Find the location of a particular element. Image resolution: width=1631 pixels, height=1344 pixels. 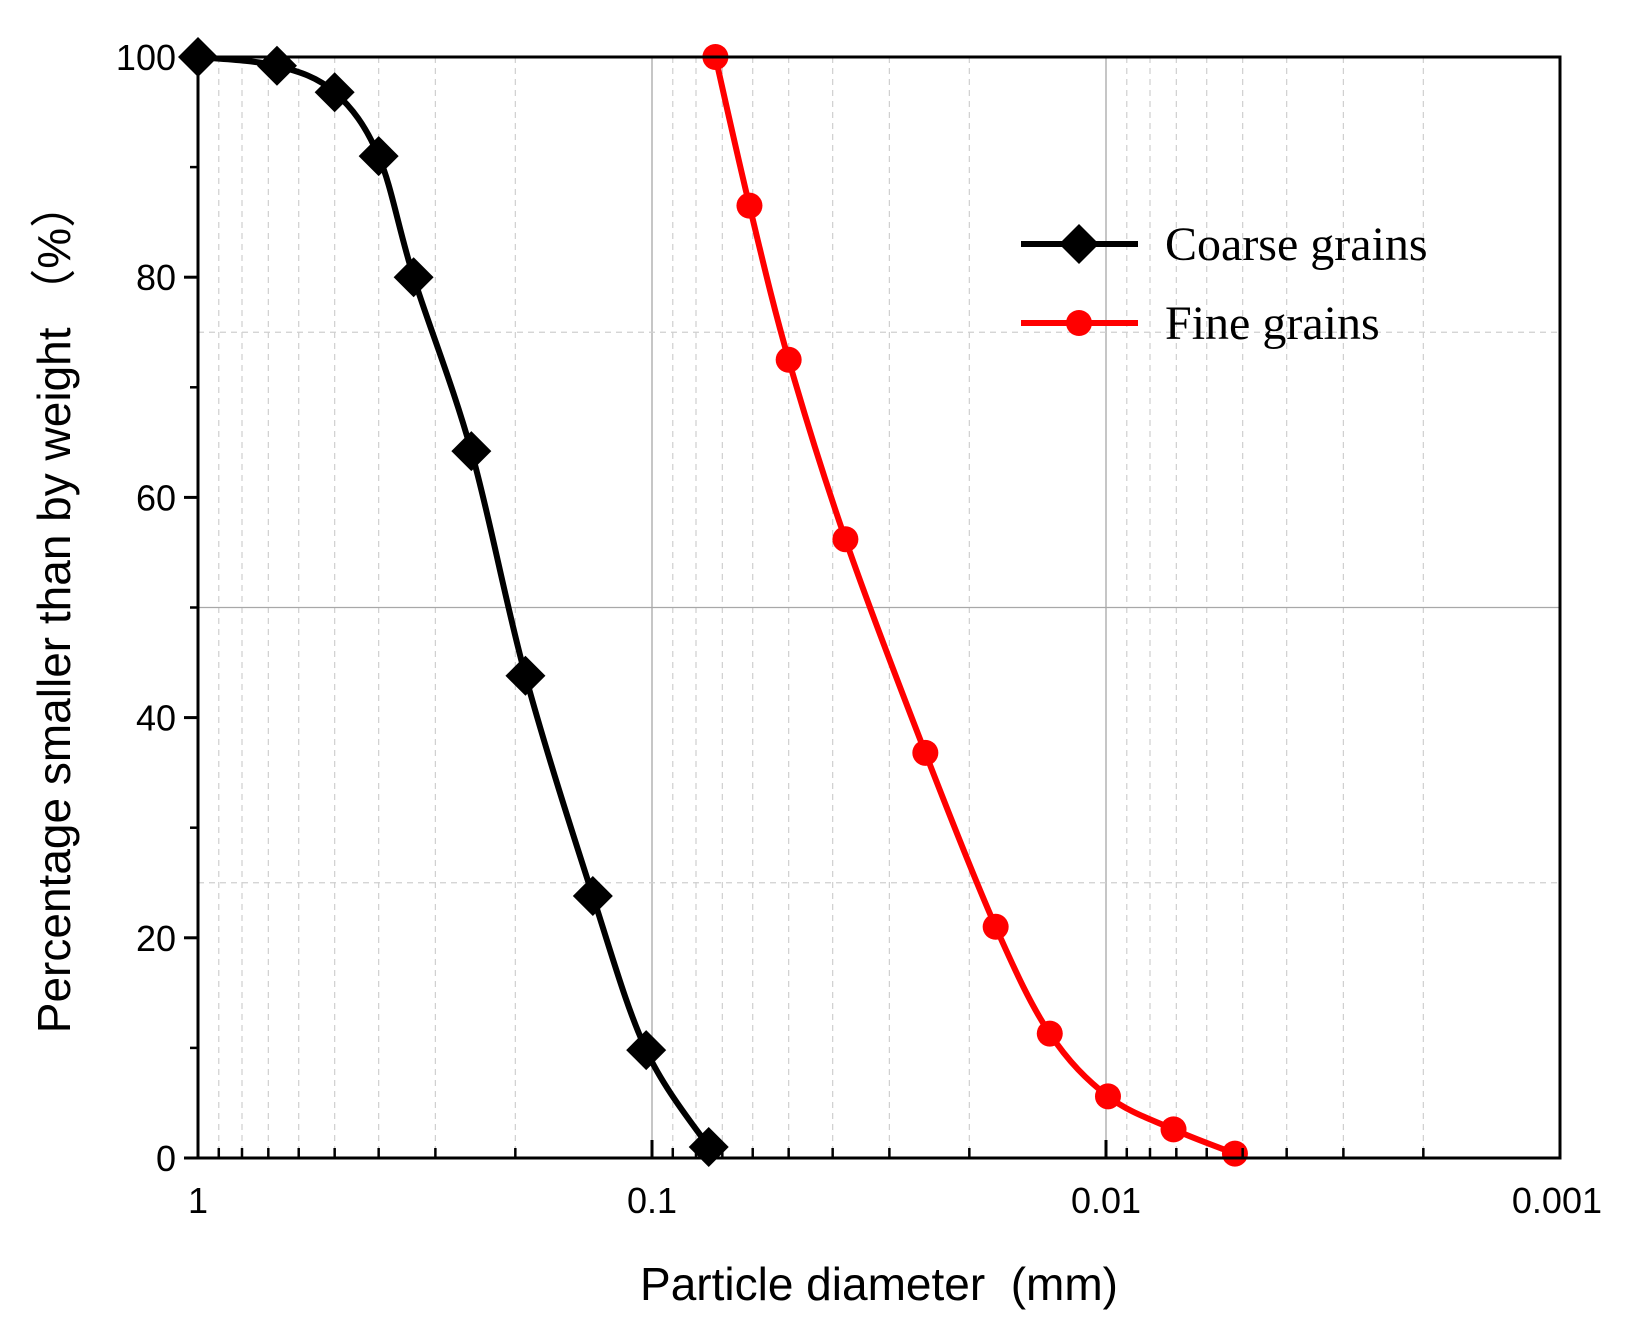

x-tick-label: 1 is located at coordinates (198, 1200).